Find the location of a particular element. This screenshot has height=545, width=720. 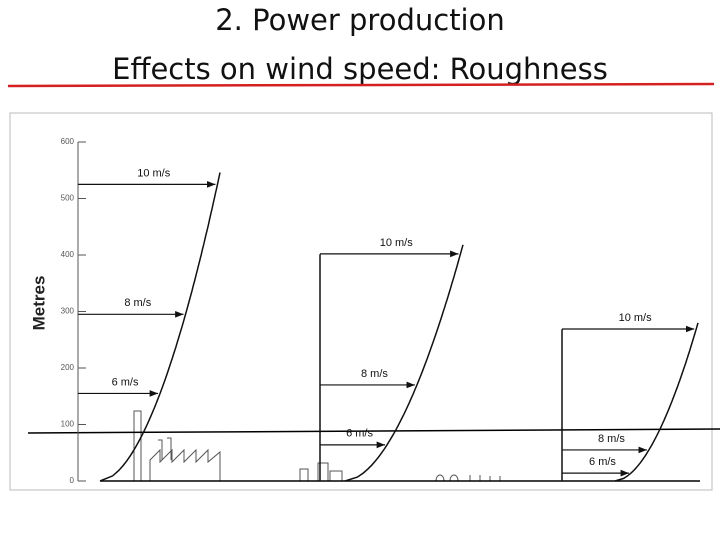

slide-title: 2. Power production is located at coordinates (360, 20).